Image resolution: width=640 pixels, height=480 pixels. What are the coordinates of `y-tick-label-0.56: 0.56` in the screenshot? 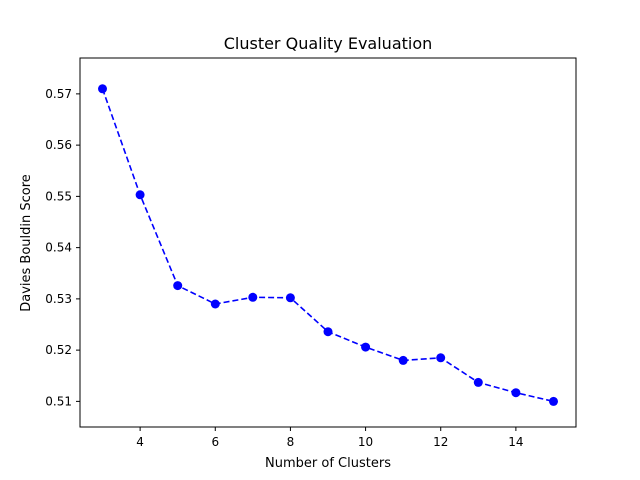 It's located at (58, 145).